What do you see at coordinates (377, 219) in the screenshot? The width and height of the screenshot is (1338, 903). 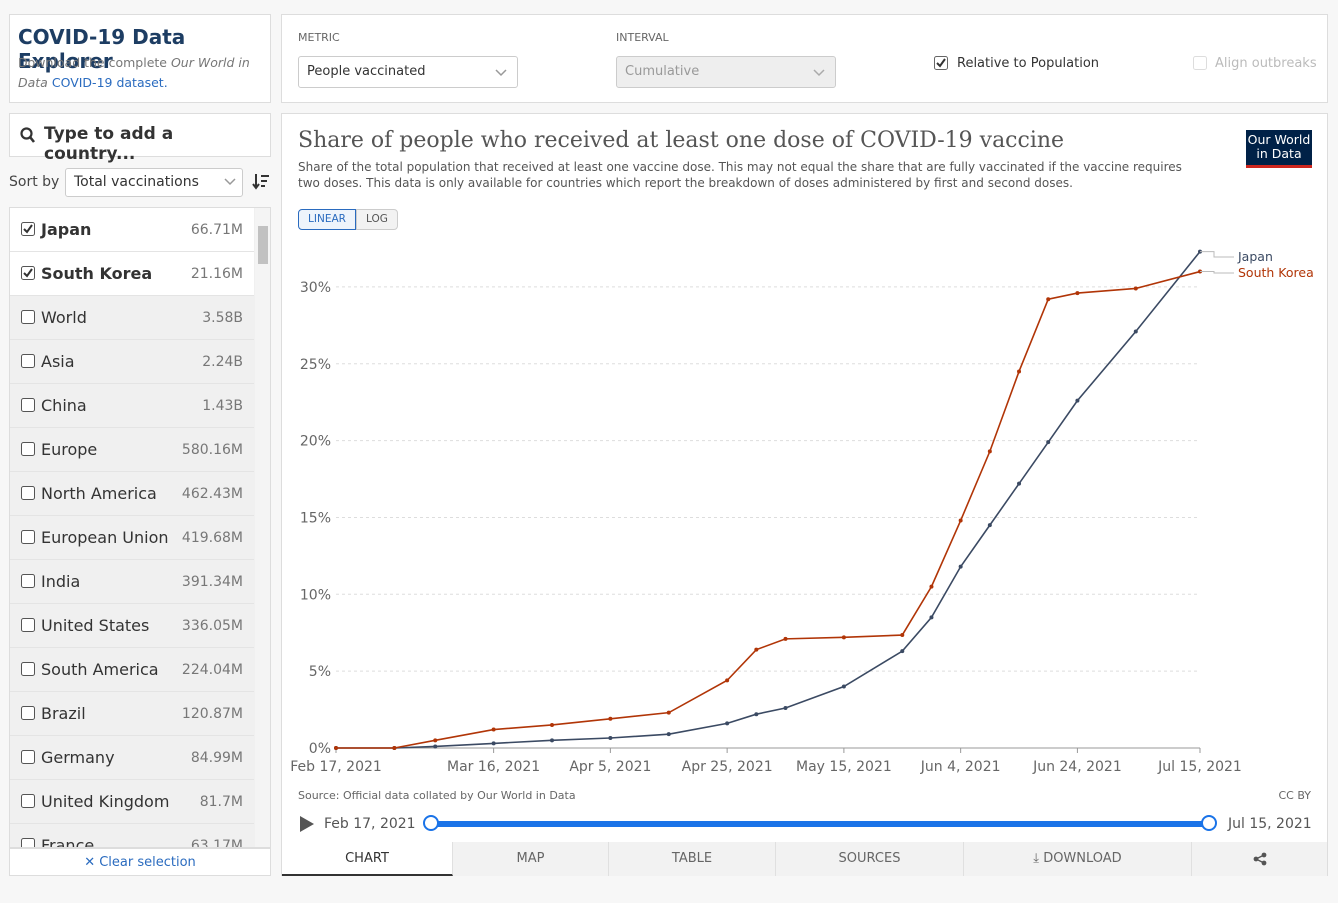 I see `log-button: LOG` at bounding box center [377, 219].